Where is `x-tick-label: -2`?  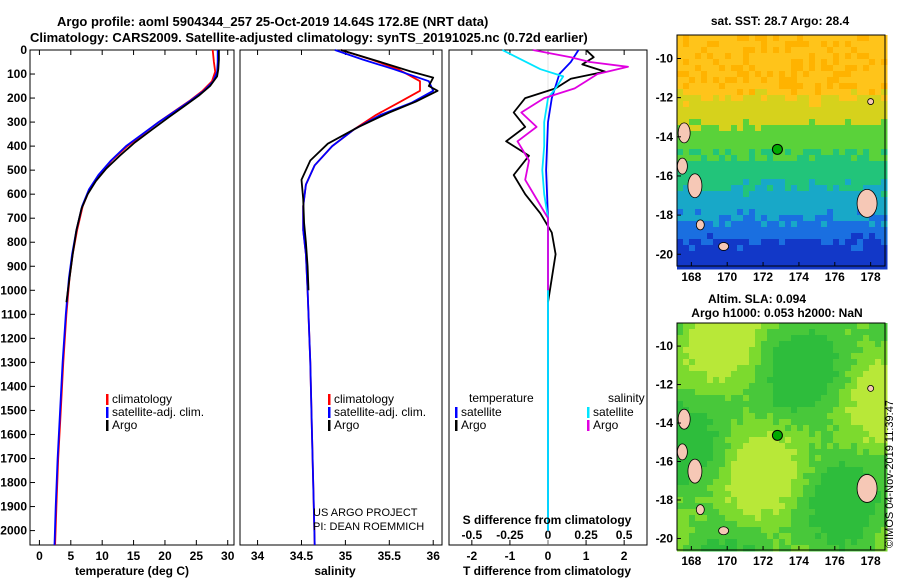 x-tick-label: -2 is located at coordinates (472, 556).